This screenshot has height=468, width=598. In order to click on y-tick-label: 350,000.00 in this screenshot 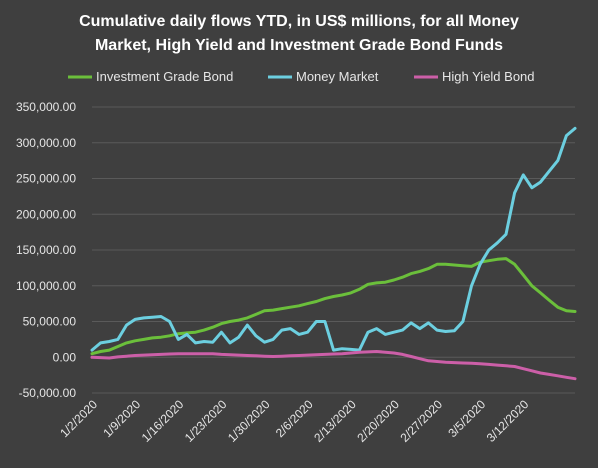, I will do `click(46, 107)`.